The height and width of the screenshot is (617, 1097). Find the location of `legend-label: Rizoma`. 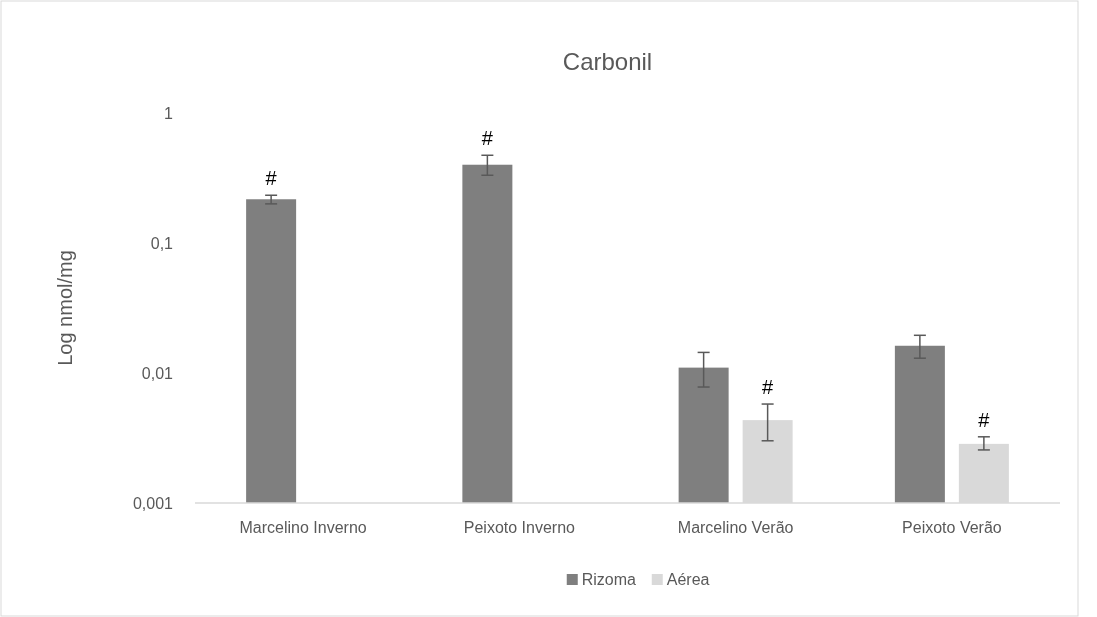

legend-label: Rizoma is located at coordinates (609, 579).